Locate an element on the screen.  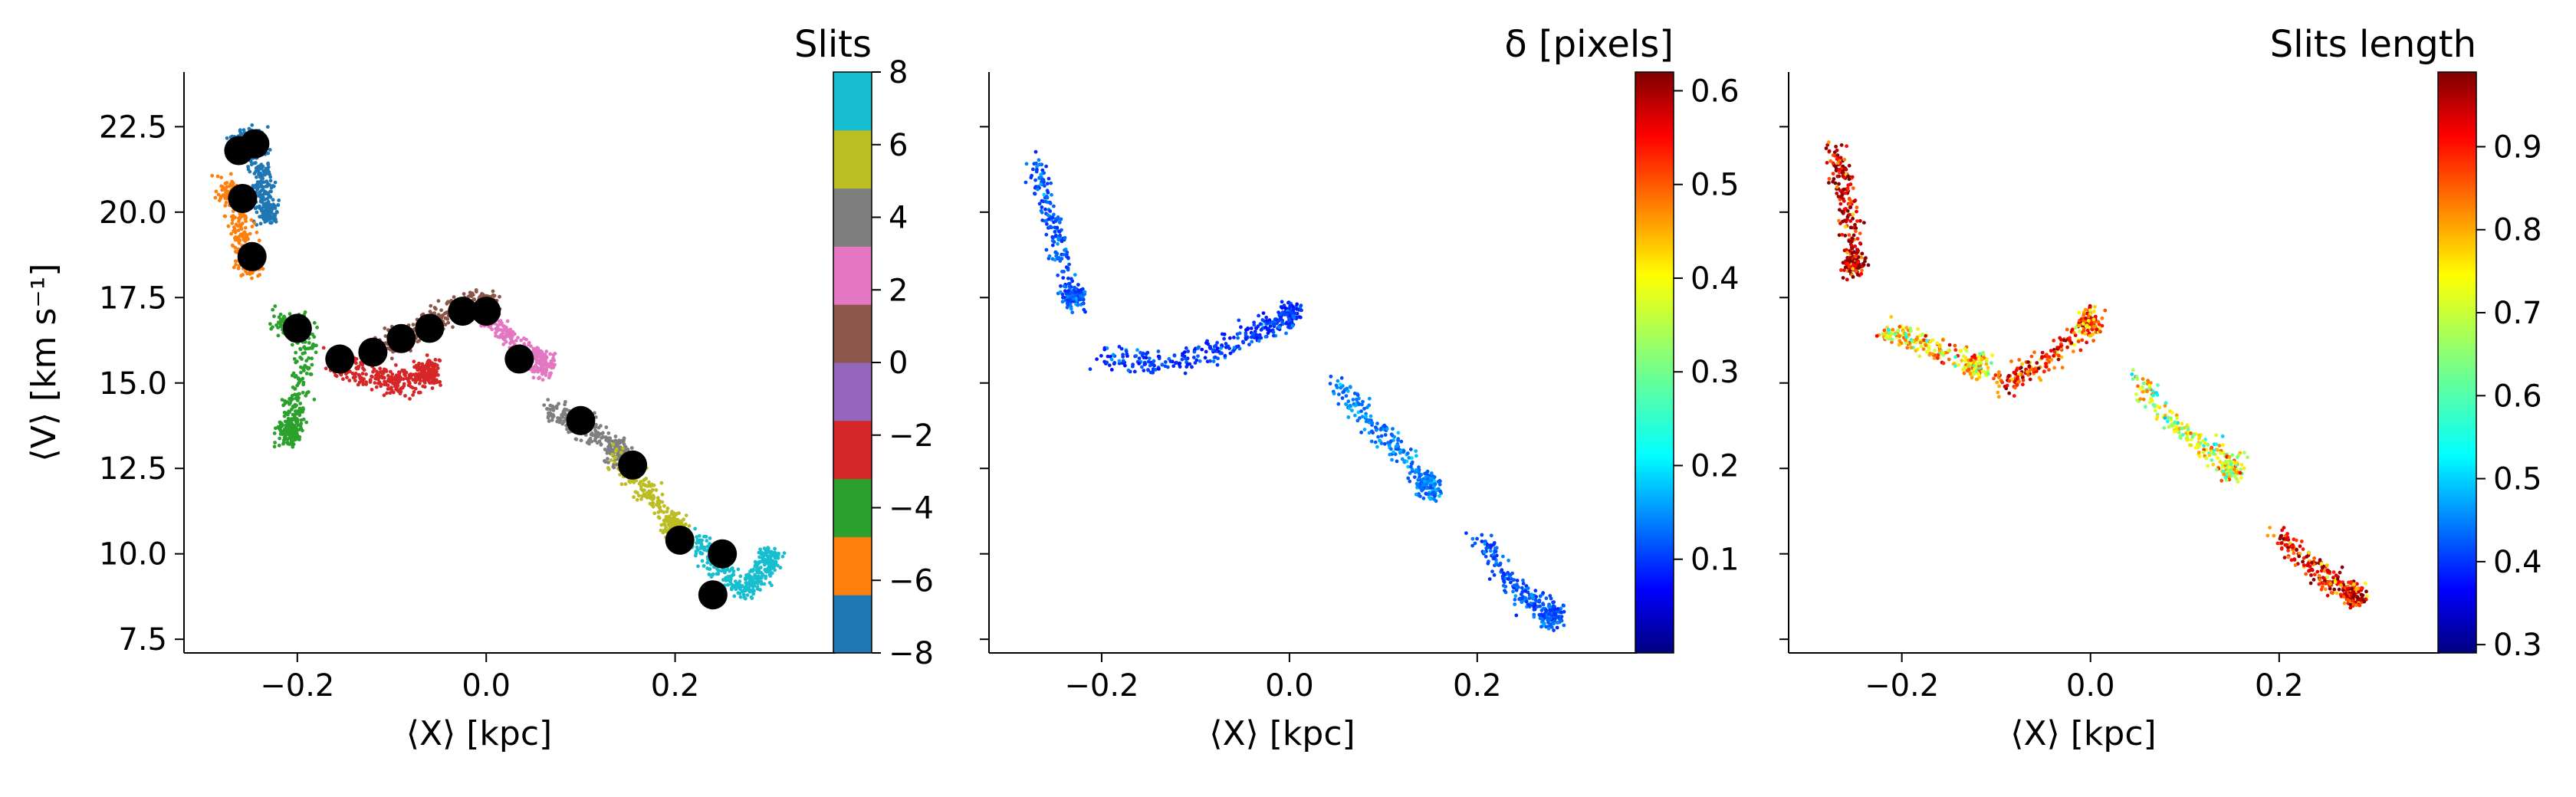
y-tick-label: 7.5 is located at coordinates (143, 640).